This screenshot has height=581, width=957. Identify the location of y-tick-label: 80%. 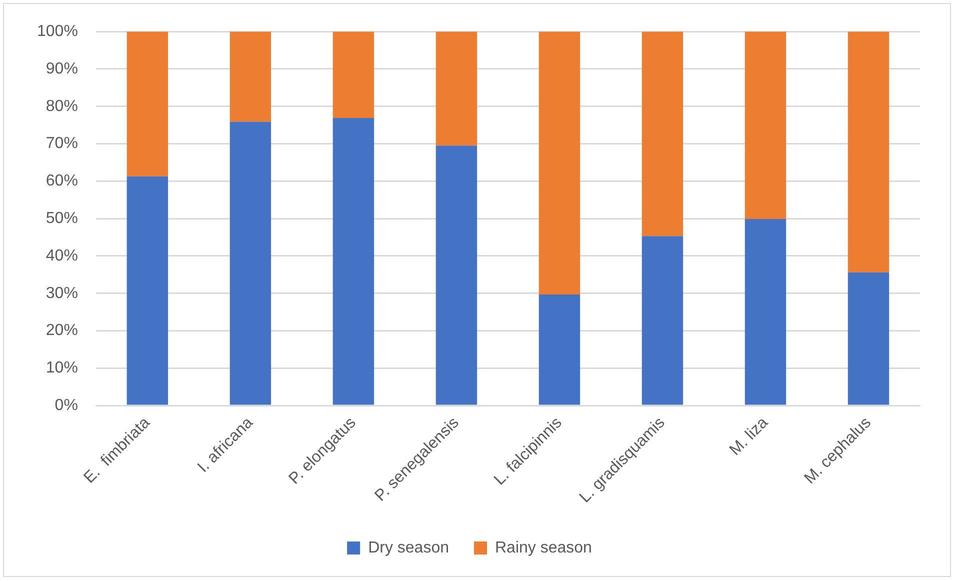
(62, 106).